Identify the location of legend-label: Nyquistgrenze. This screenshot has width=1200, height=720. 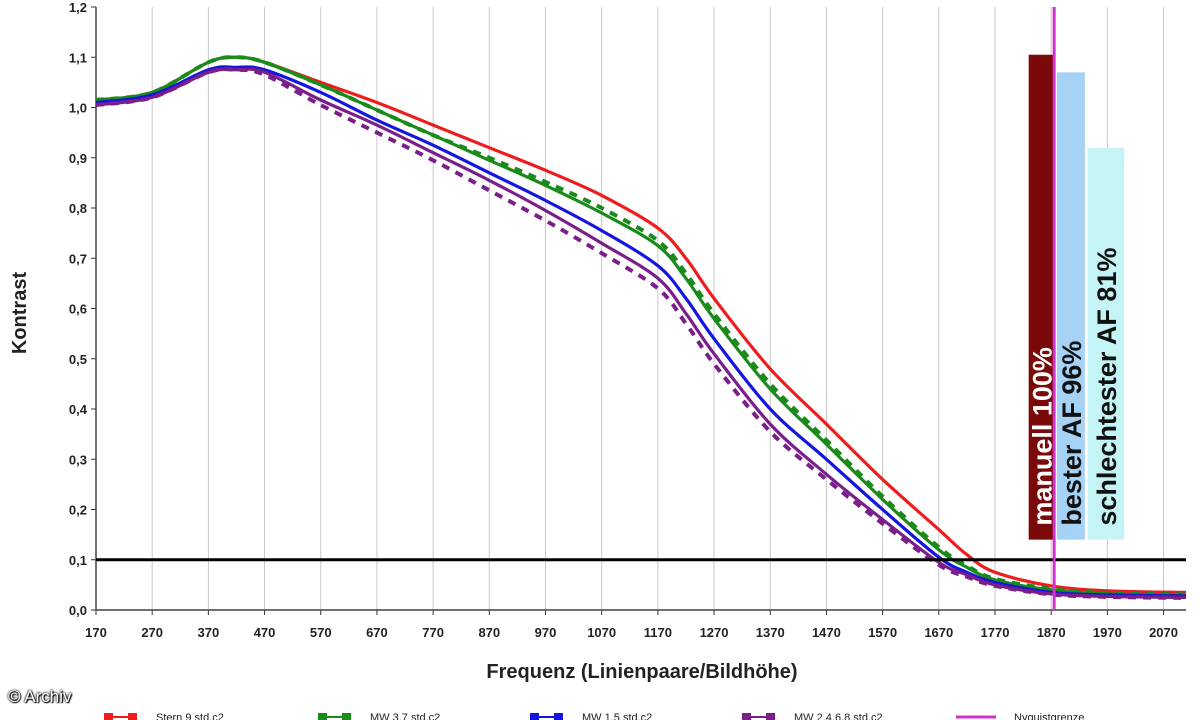
(1049, 716).